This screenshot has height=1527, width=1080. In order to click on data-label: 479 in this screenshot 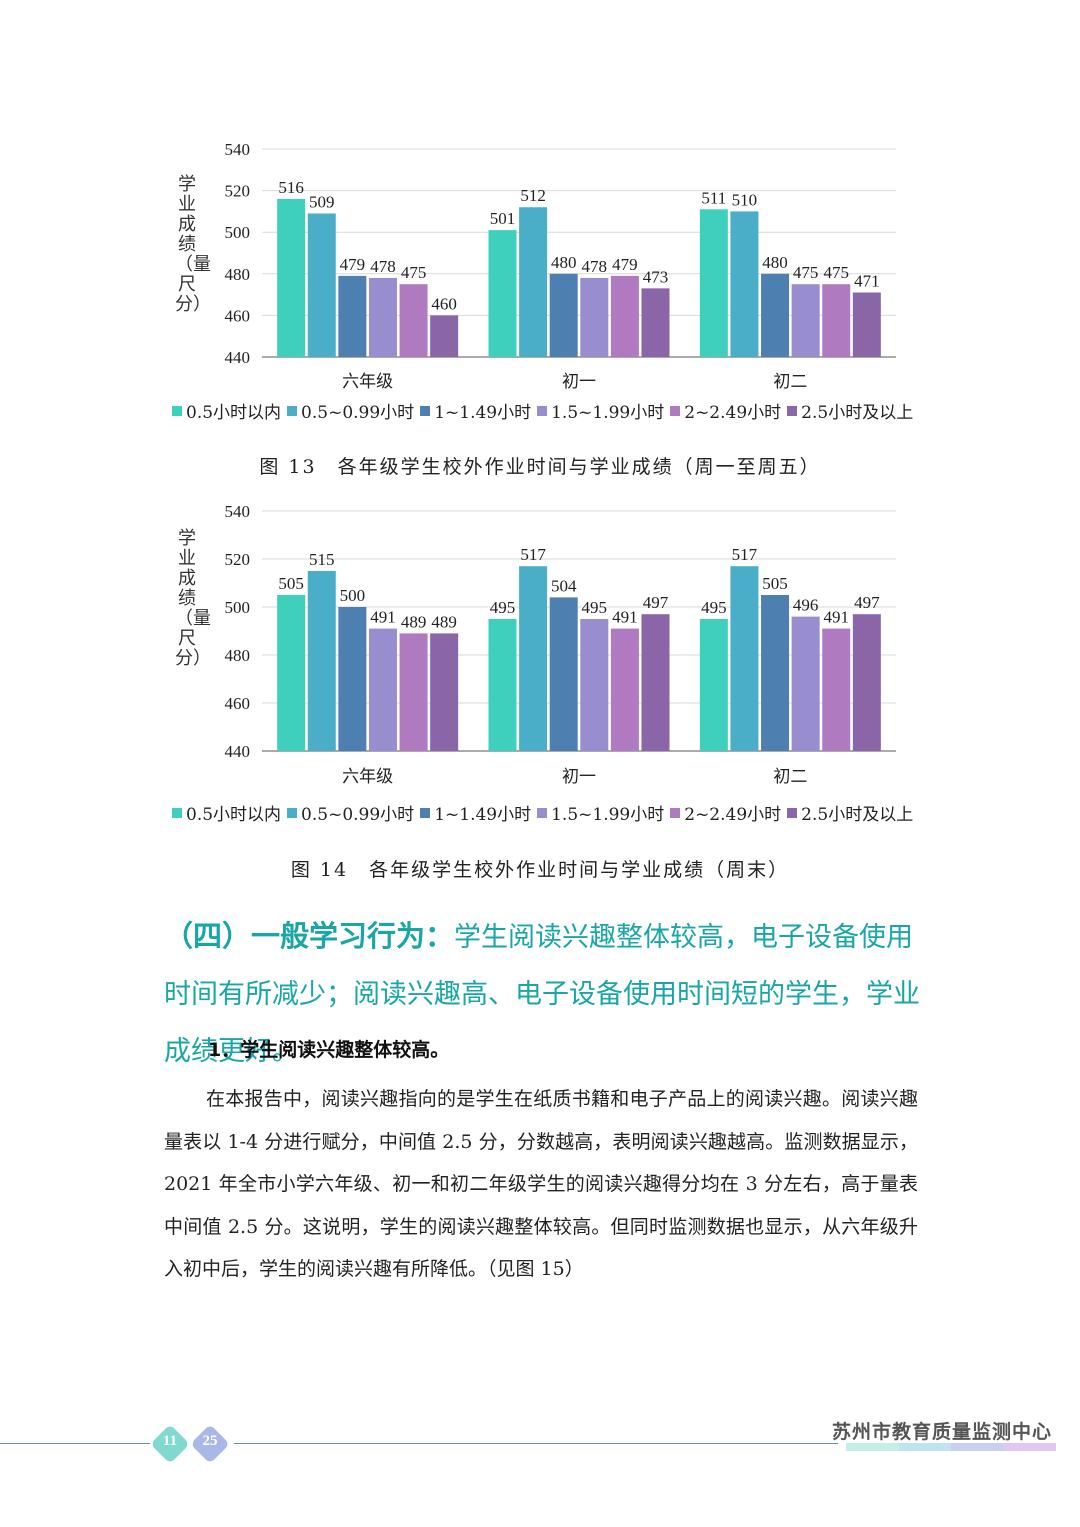, I will do `click(625, 264)`.